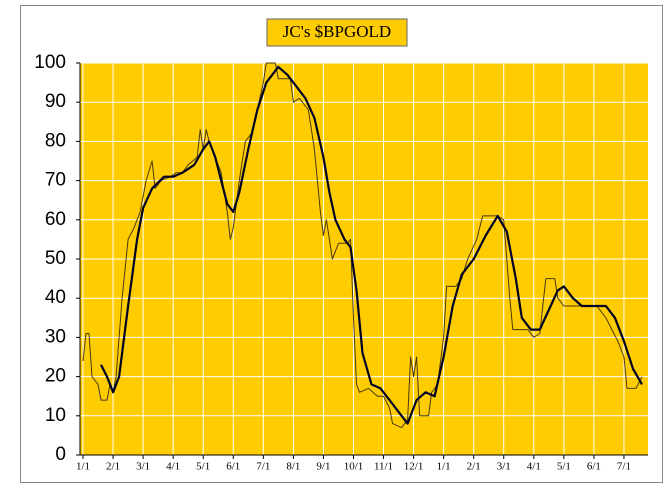  I want to click on y-tick-label: 20, so click(55, 376).